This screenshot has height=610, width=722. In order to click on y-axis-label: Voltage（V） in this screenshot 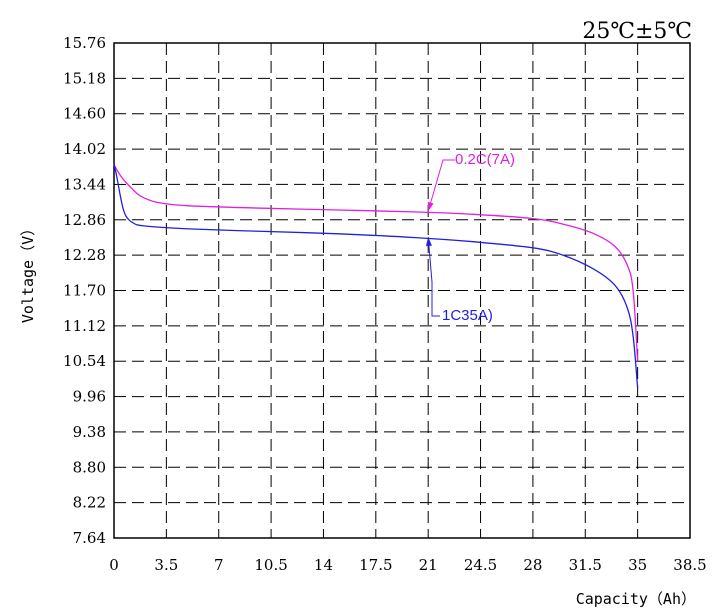, I will do `click(28, 272)`.